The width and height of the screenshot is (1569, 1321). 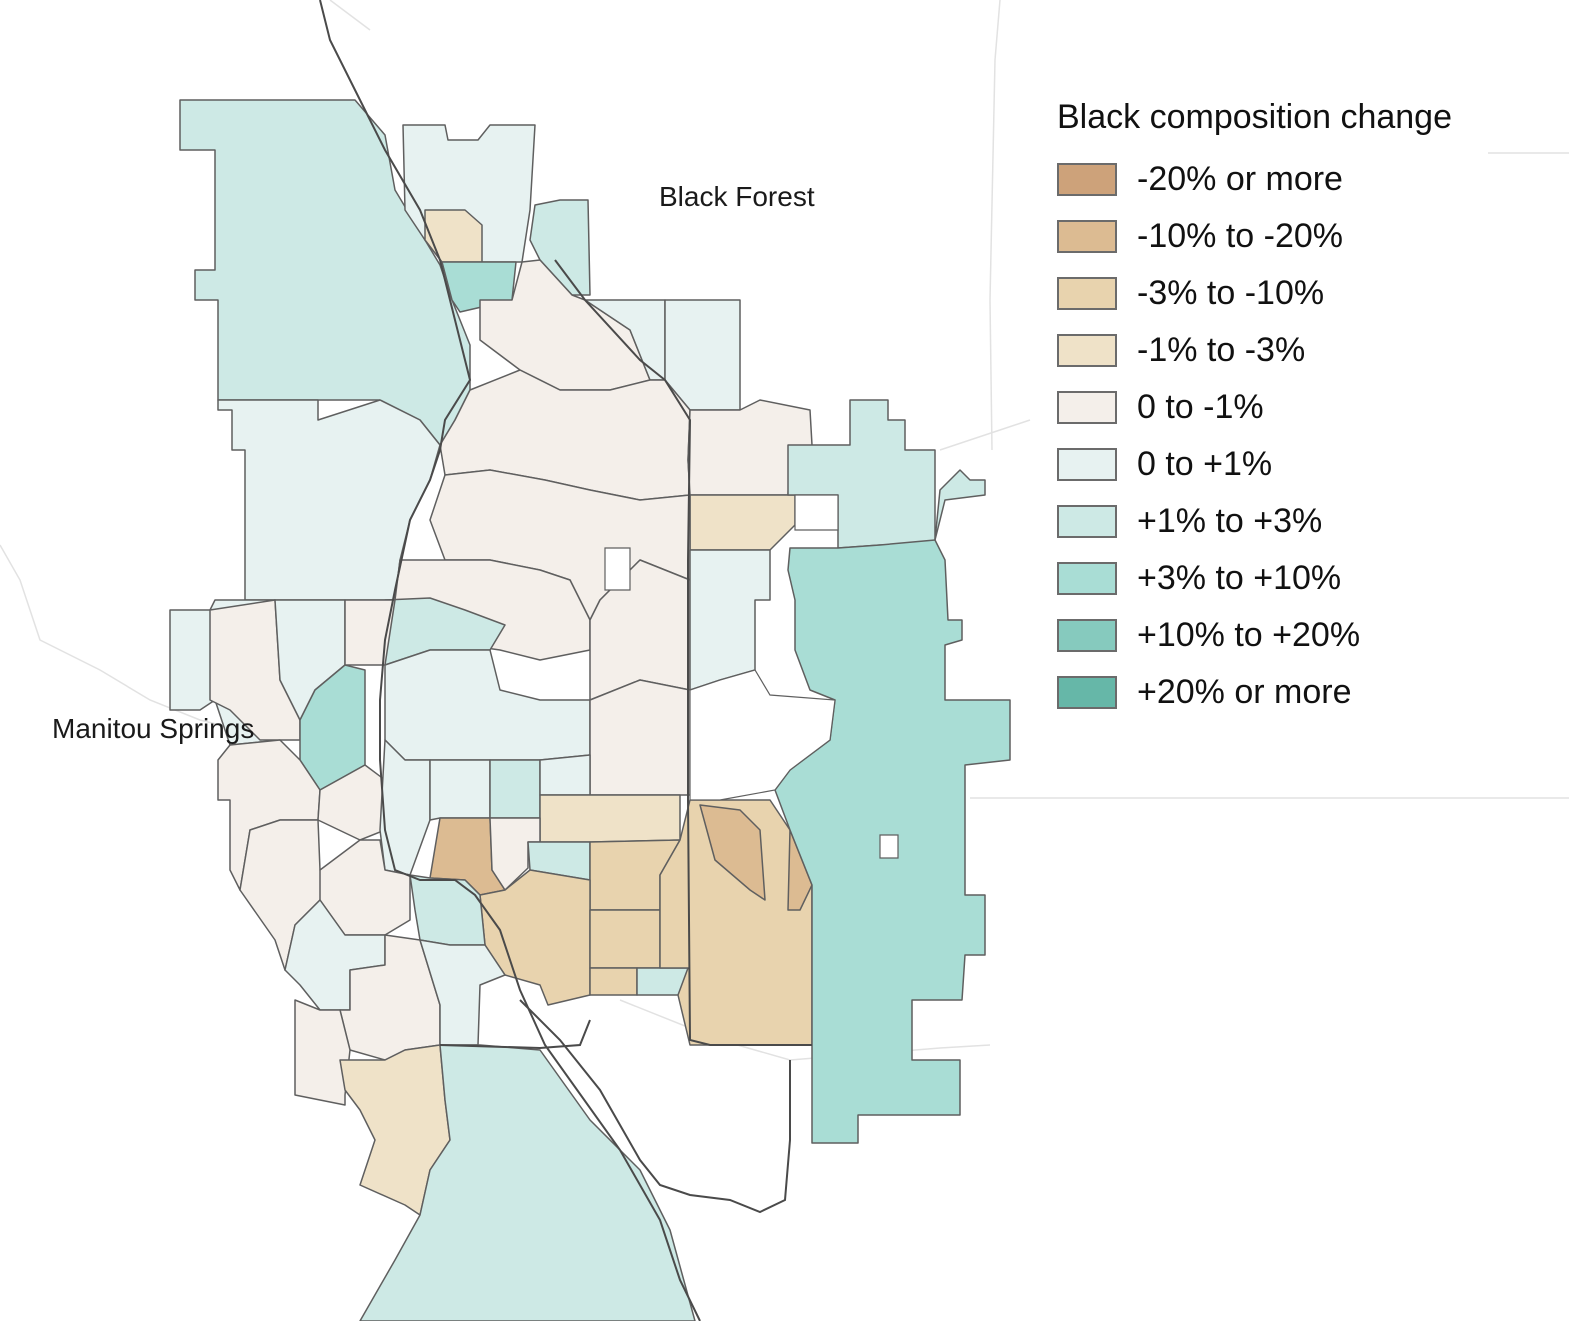 I want to click on legend-label: +10% to +20%, so click(x=1249, y=635).